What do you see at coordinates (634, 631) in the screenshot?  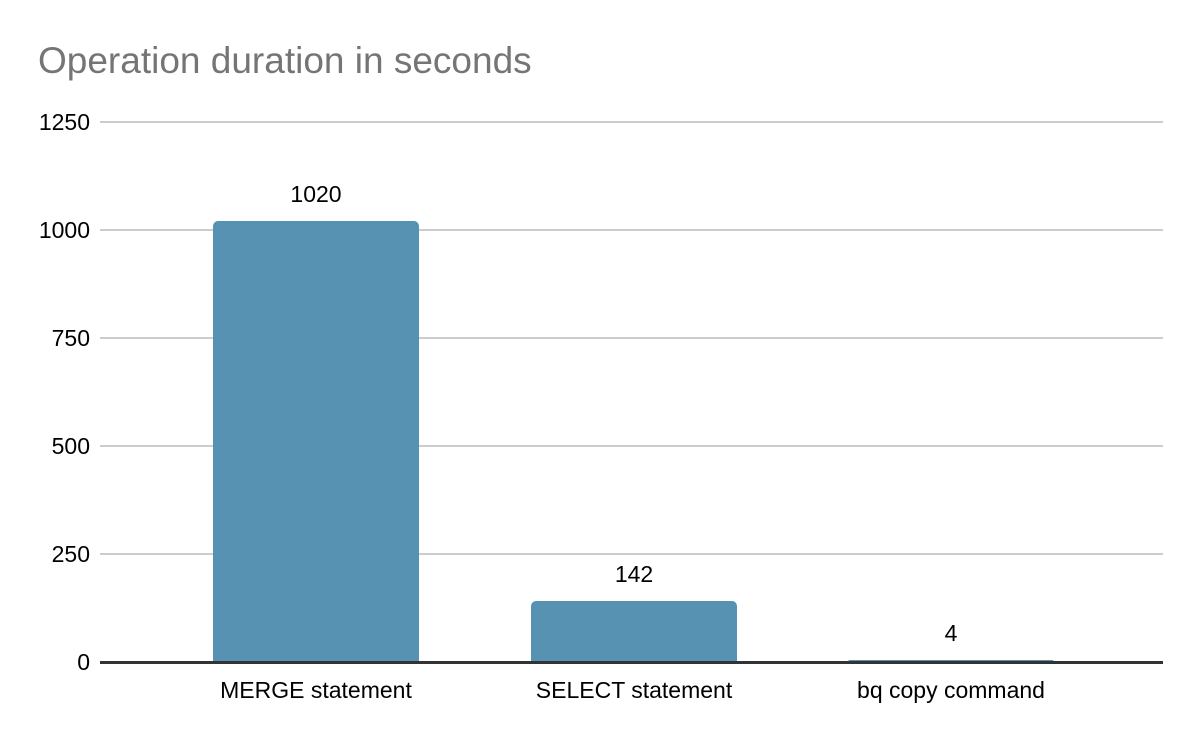 I see `bar-select-statement` at bounding box center [634, 631].